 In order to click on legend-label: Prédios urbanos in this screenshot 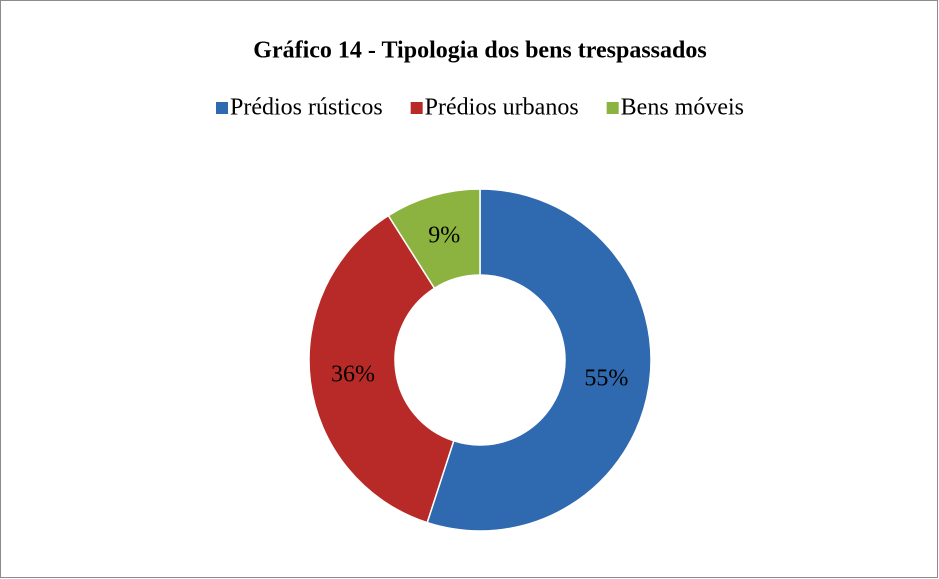, I will do `click(502, 108)`.